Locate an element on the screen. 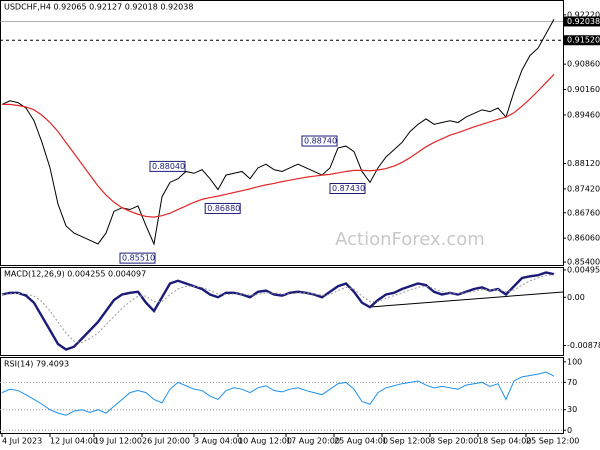 The image size is (600, 450). annotation-label: 0.85510 is located at coordinates (138, 258).